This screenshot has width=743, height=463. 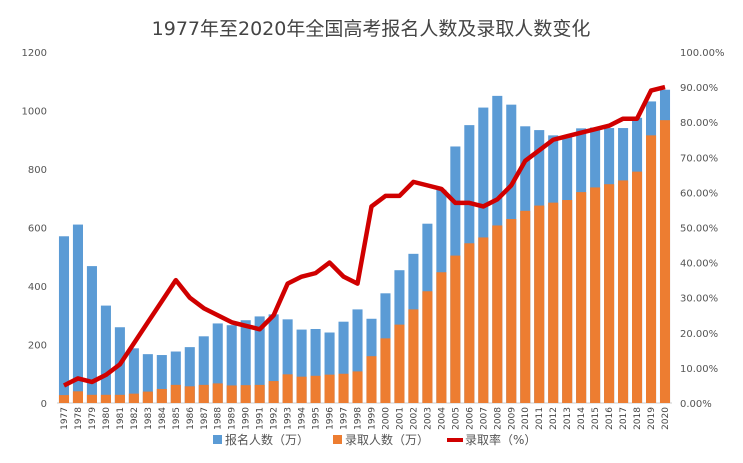 What do you see at coordinates (540, 418) in the screenshot?
I see `x-axis-tick: 2011` at bounding box center [540, 418].